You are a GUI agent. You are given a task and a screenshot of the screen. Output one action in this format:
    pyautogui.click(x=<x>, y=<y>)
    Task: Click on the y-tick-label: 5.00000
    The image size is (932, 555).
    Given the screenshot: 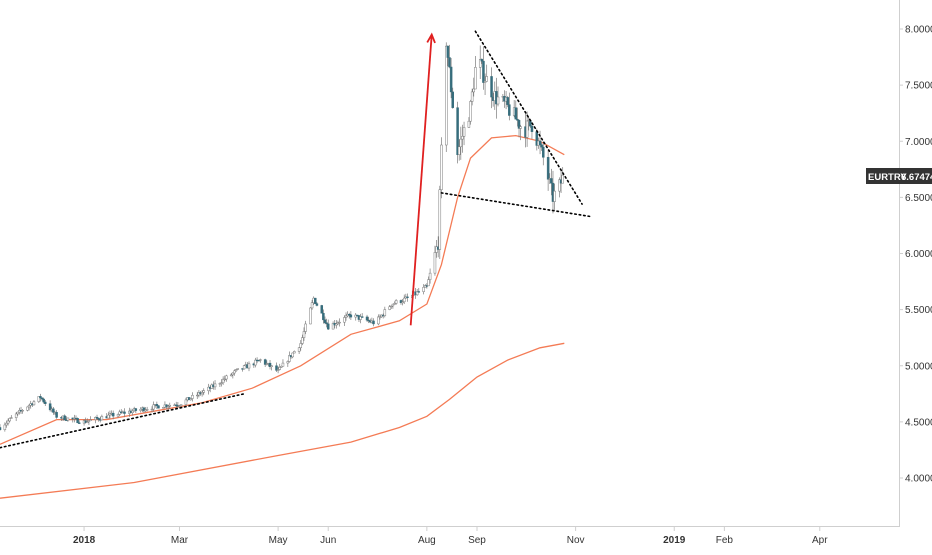 What is the action you would take?
    pyautogui.click(x=918, y=366)
    